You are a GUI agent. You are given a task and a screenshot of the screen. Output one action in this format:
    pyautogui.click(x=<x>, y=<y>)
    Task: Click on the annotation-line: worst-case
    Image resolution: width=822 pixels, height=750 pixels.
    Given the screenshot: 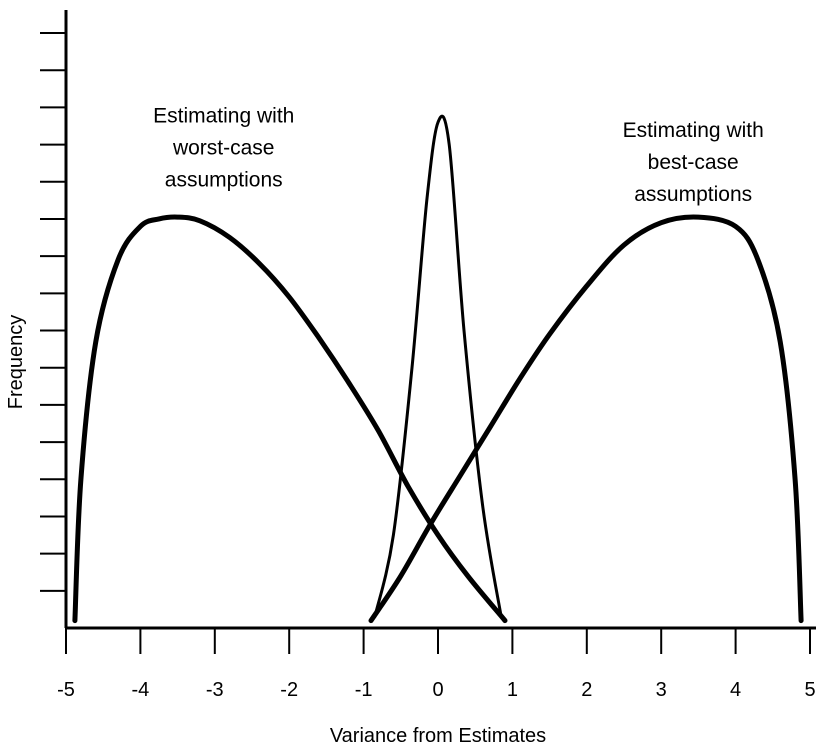 What is the action you would take?
    pyautogui.click(x=223, y=147)
    